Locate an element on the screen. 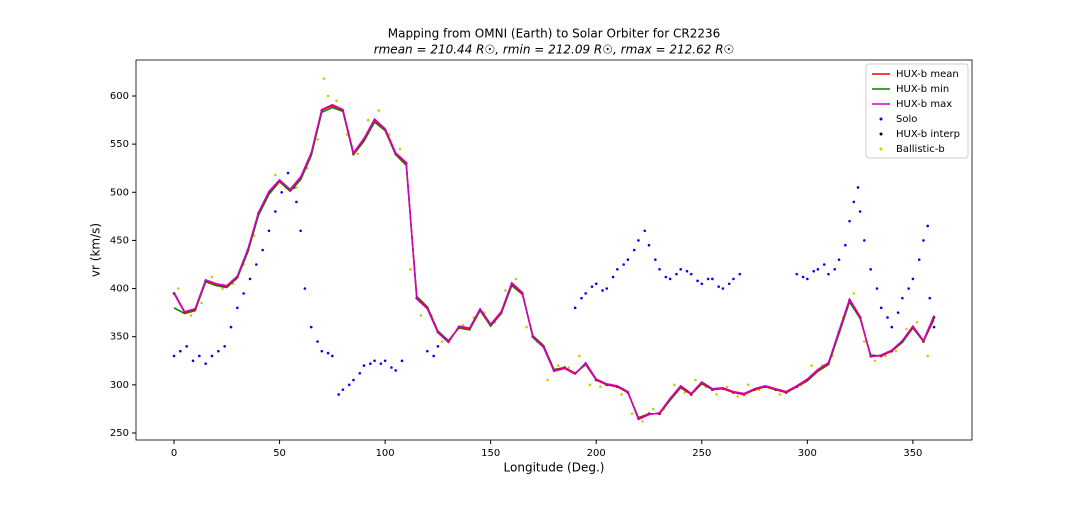  y-tick-label: 350 is located at coordinates (119, 337).